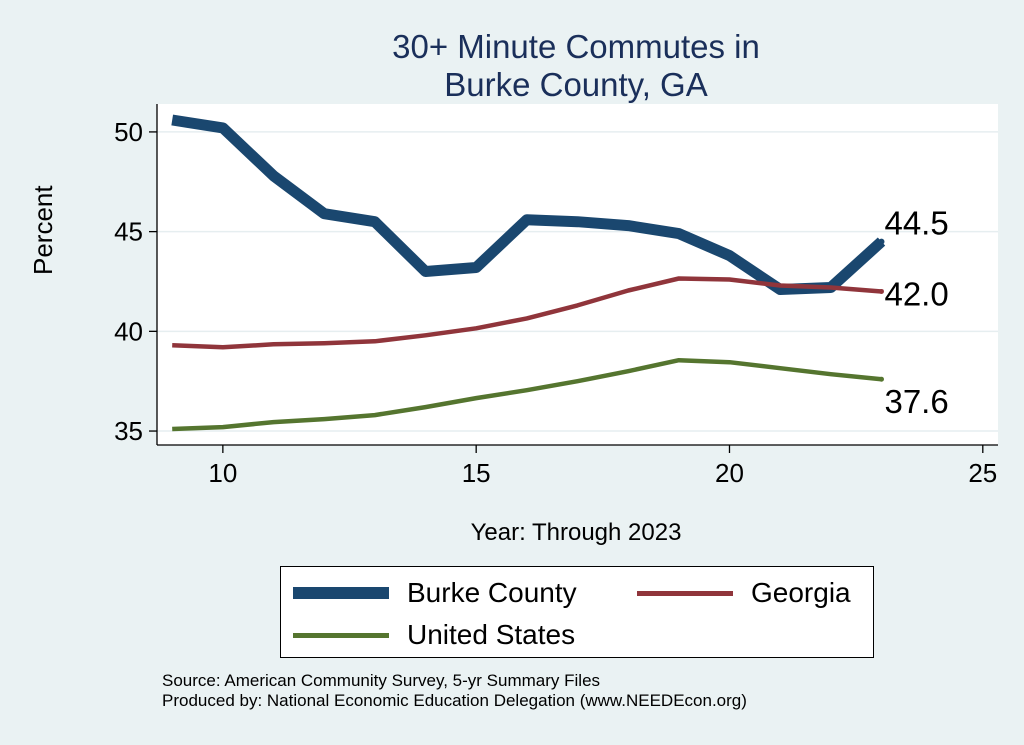 Image resolution: width=1024 pixels, height=745 pixels. Describe the element at coordinates (128, 431) in the screenshot. I see `y-tick-label: 35` at that location.